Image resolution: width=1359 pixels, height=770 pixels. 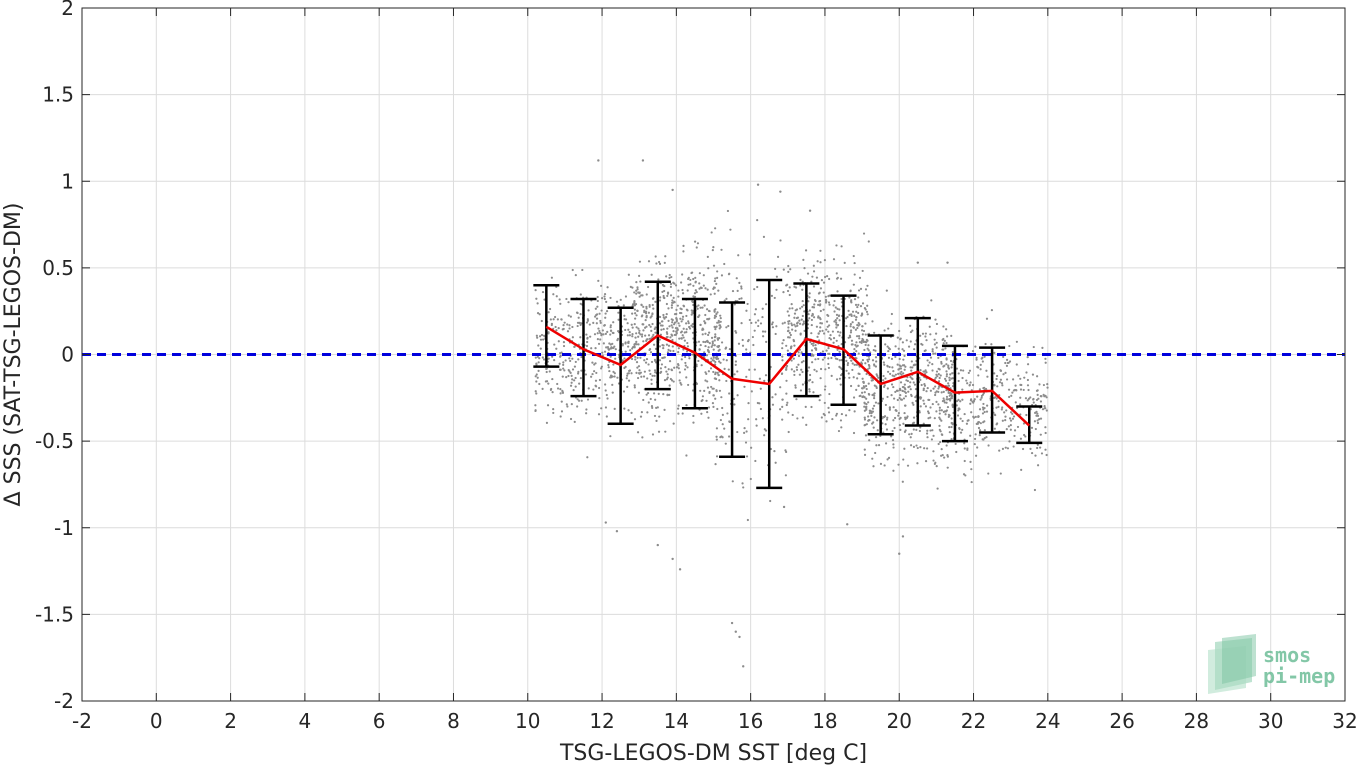 What do you see at coordinates (67, 10) in the screenshot?
I see `y-tick-label: 2` at bounding box center [67, 10].